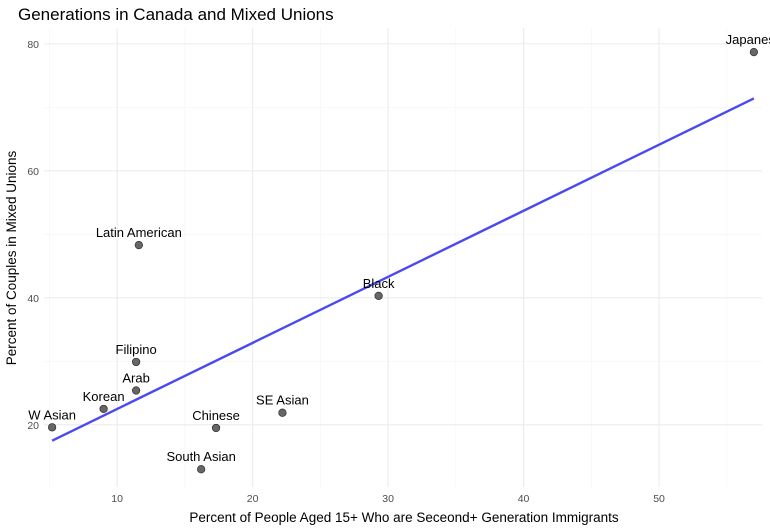 The height and width of the screenshot is (529, 770). I want to click on point-label: Black, so click(379, 283).